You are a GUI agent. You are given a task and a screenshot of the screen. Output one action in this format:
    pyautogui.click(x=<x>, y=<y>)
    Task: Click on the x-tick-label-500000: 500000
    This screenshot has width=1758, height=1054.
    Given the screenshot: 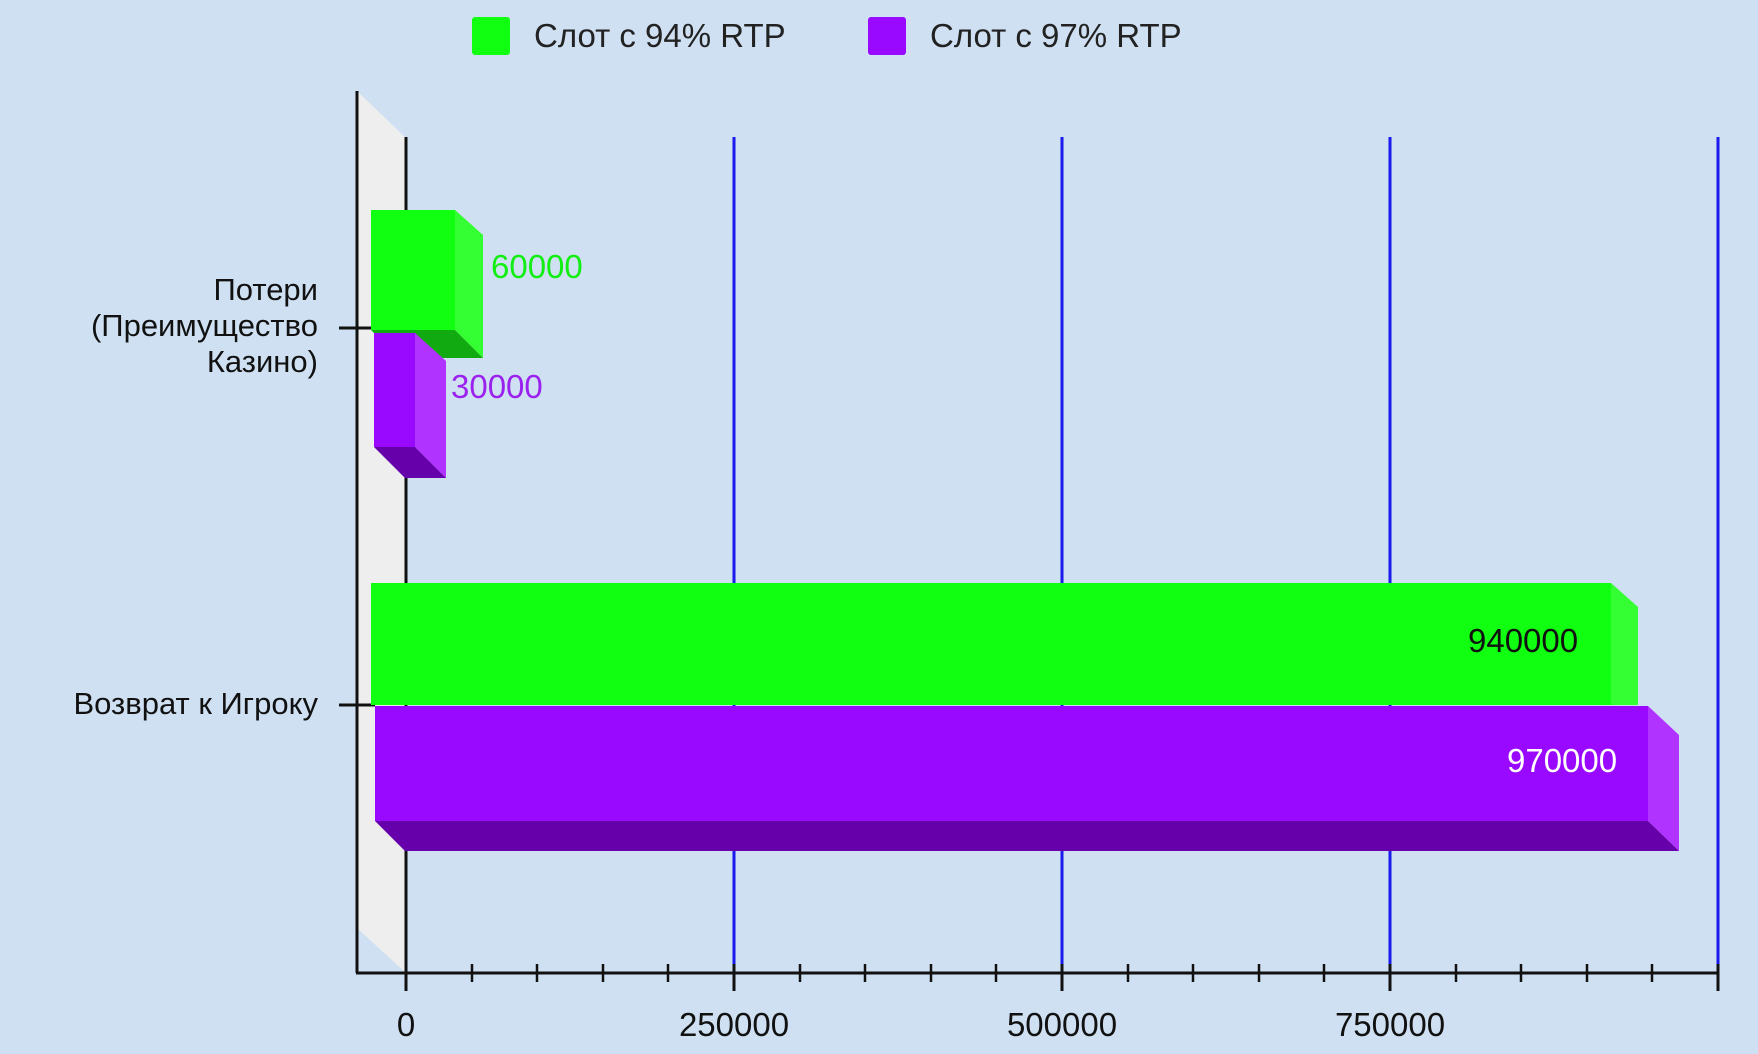 What is the action you would take?
    pyautogui.click(x=1062, y=1024)
    